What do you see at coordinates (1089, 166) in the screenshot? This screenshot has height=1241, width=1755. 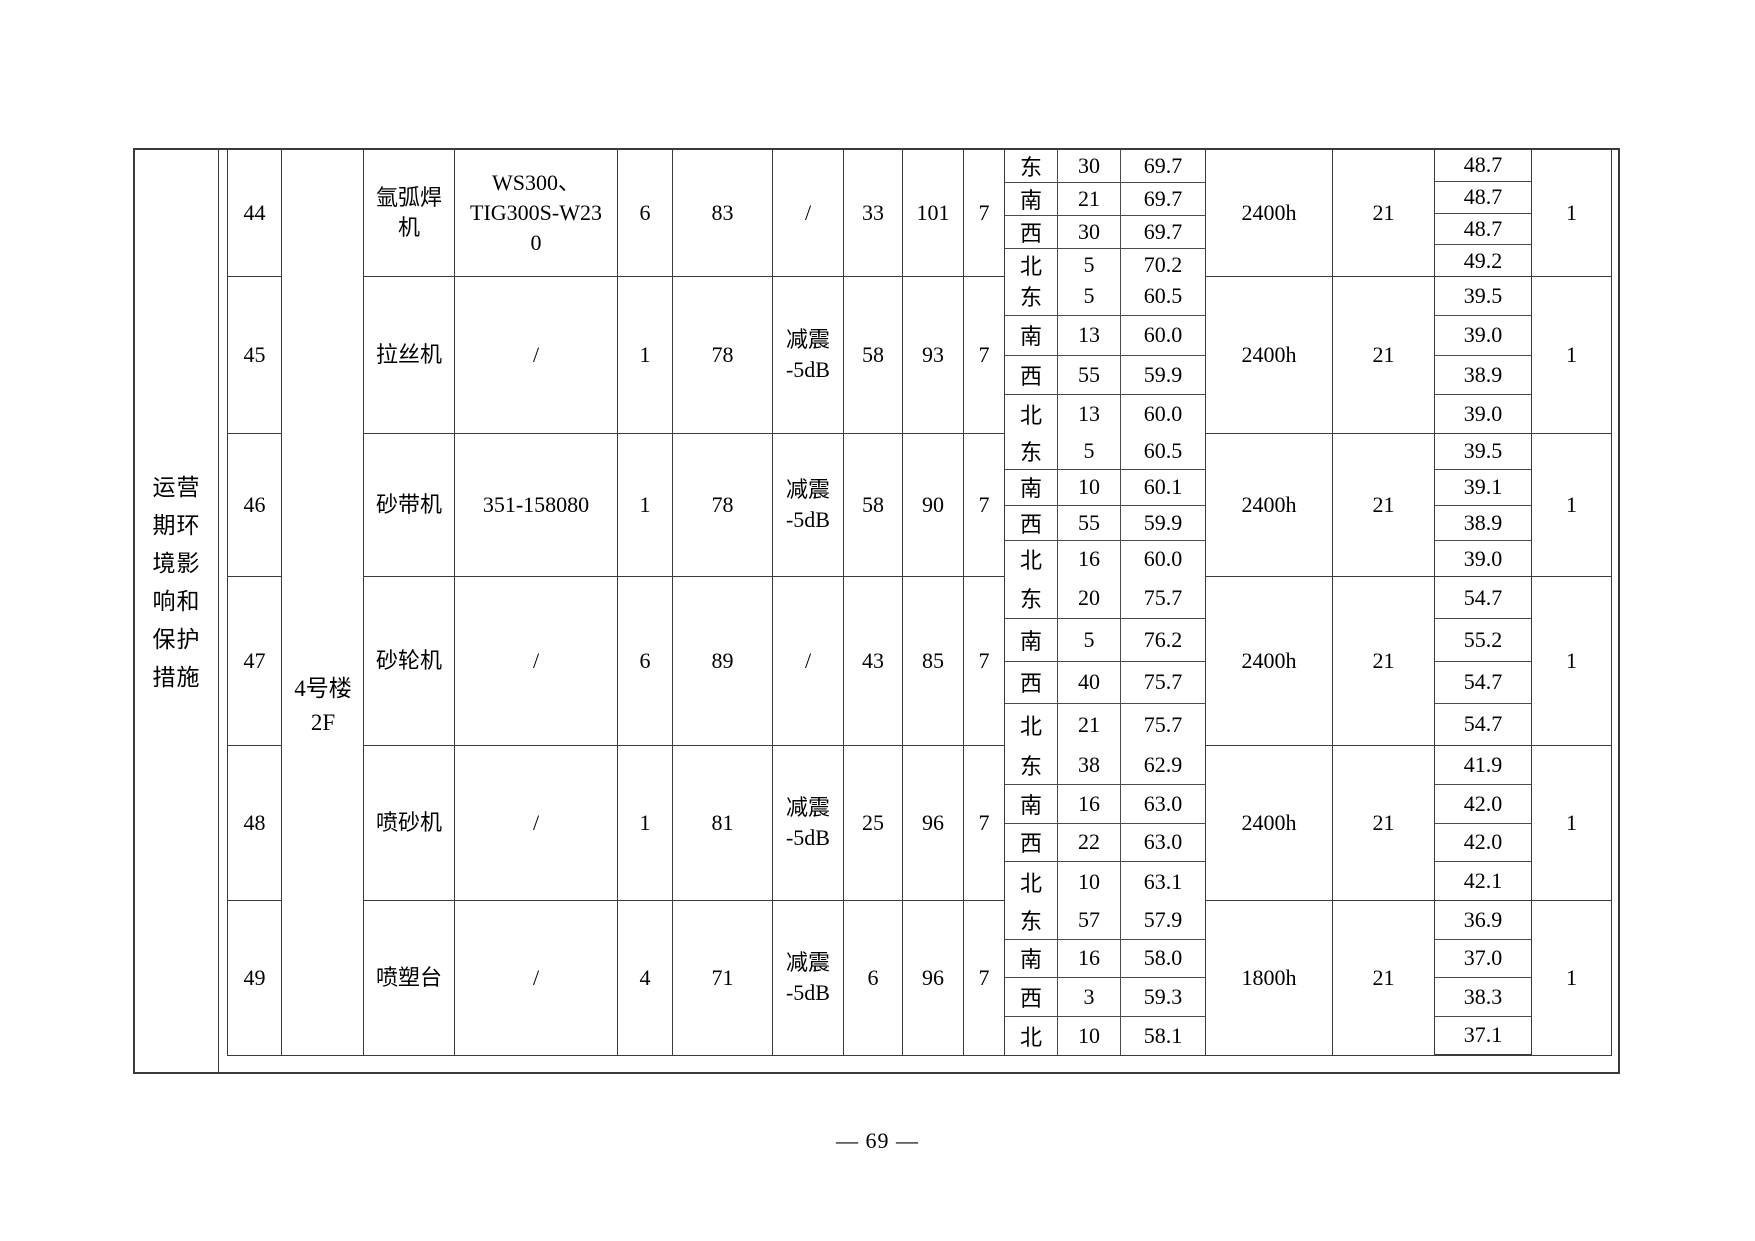 I see `cell-direction-distance: 30` at bounding box center [1089, 166].